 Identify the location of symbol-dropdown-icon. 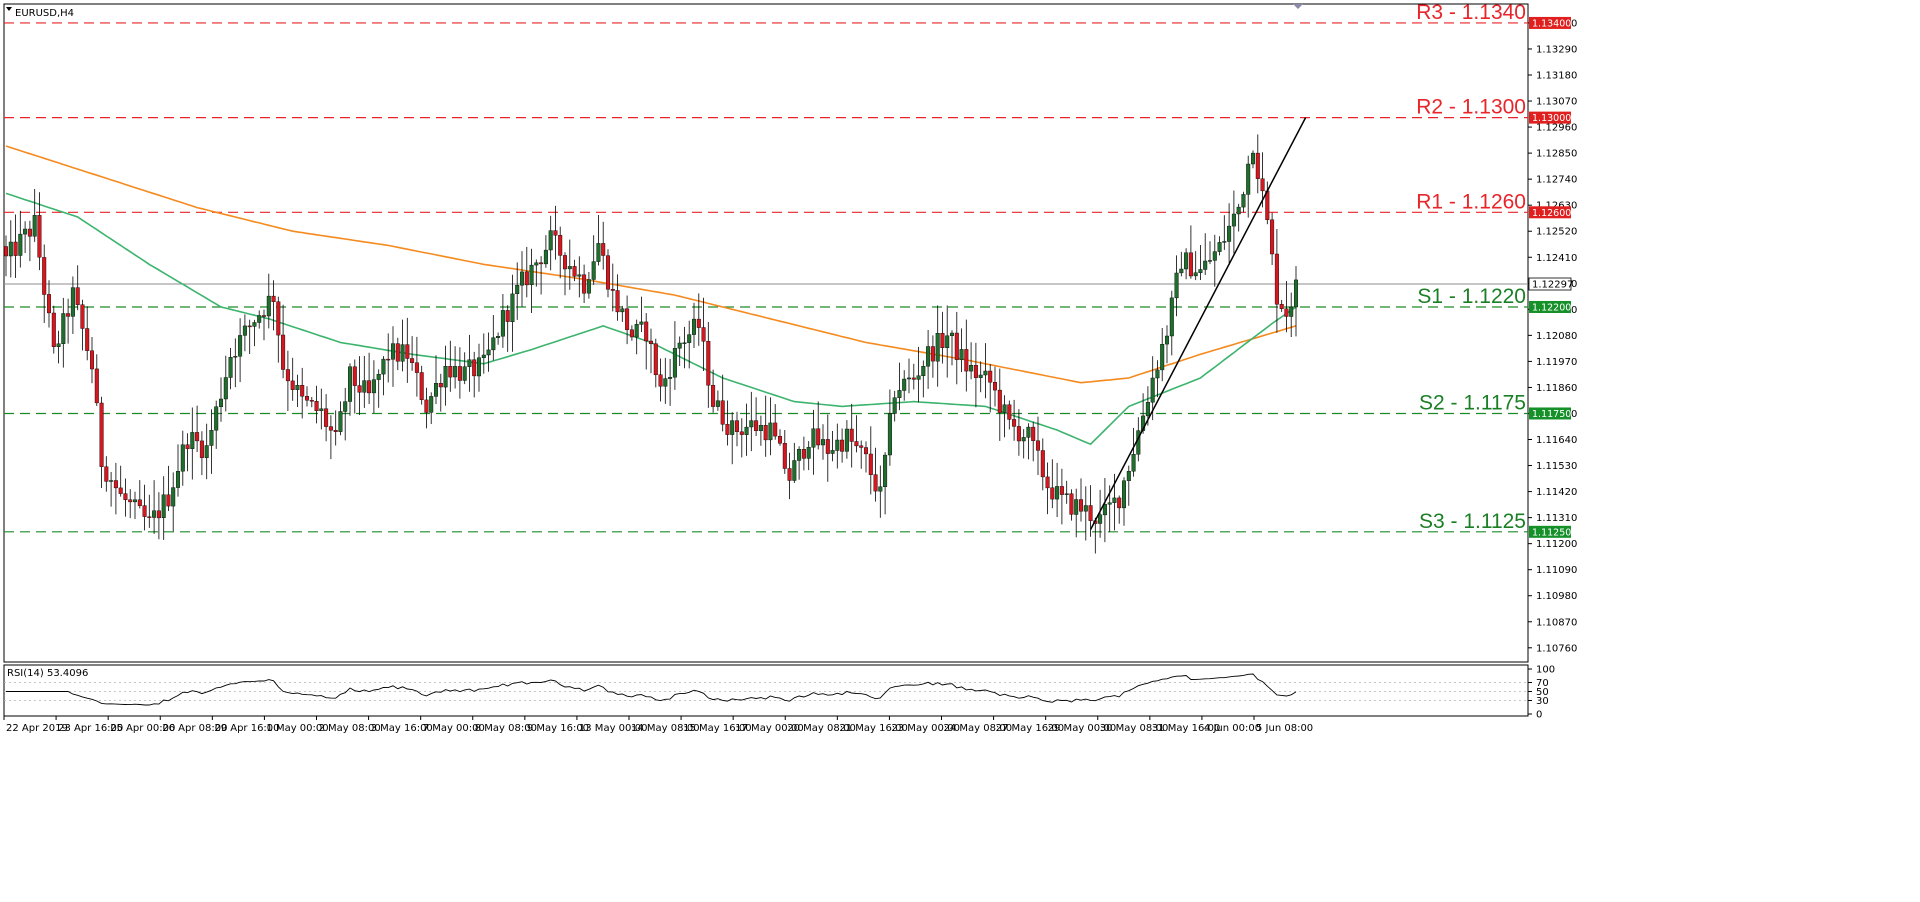
(9, 9).